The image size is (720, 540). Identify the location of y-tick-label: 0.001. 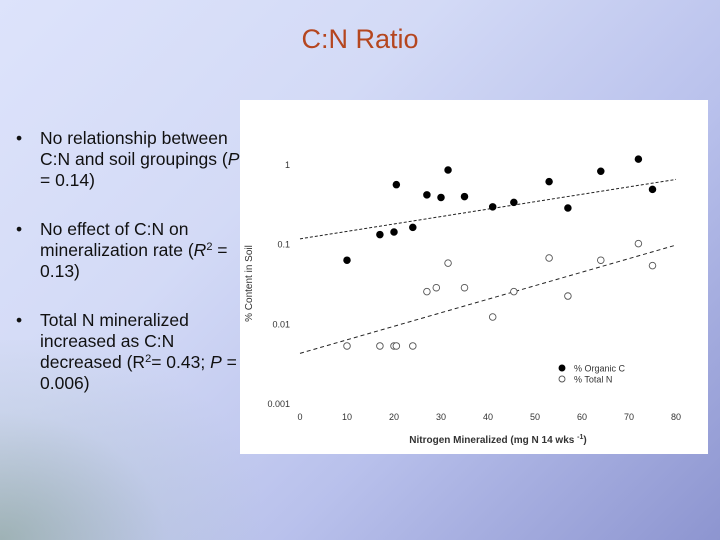
(278, 404).